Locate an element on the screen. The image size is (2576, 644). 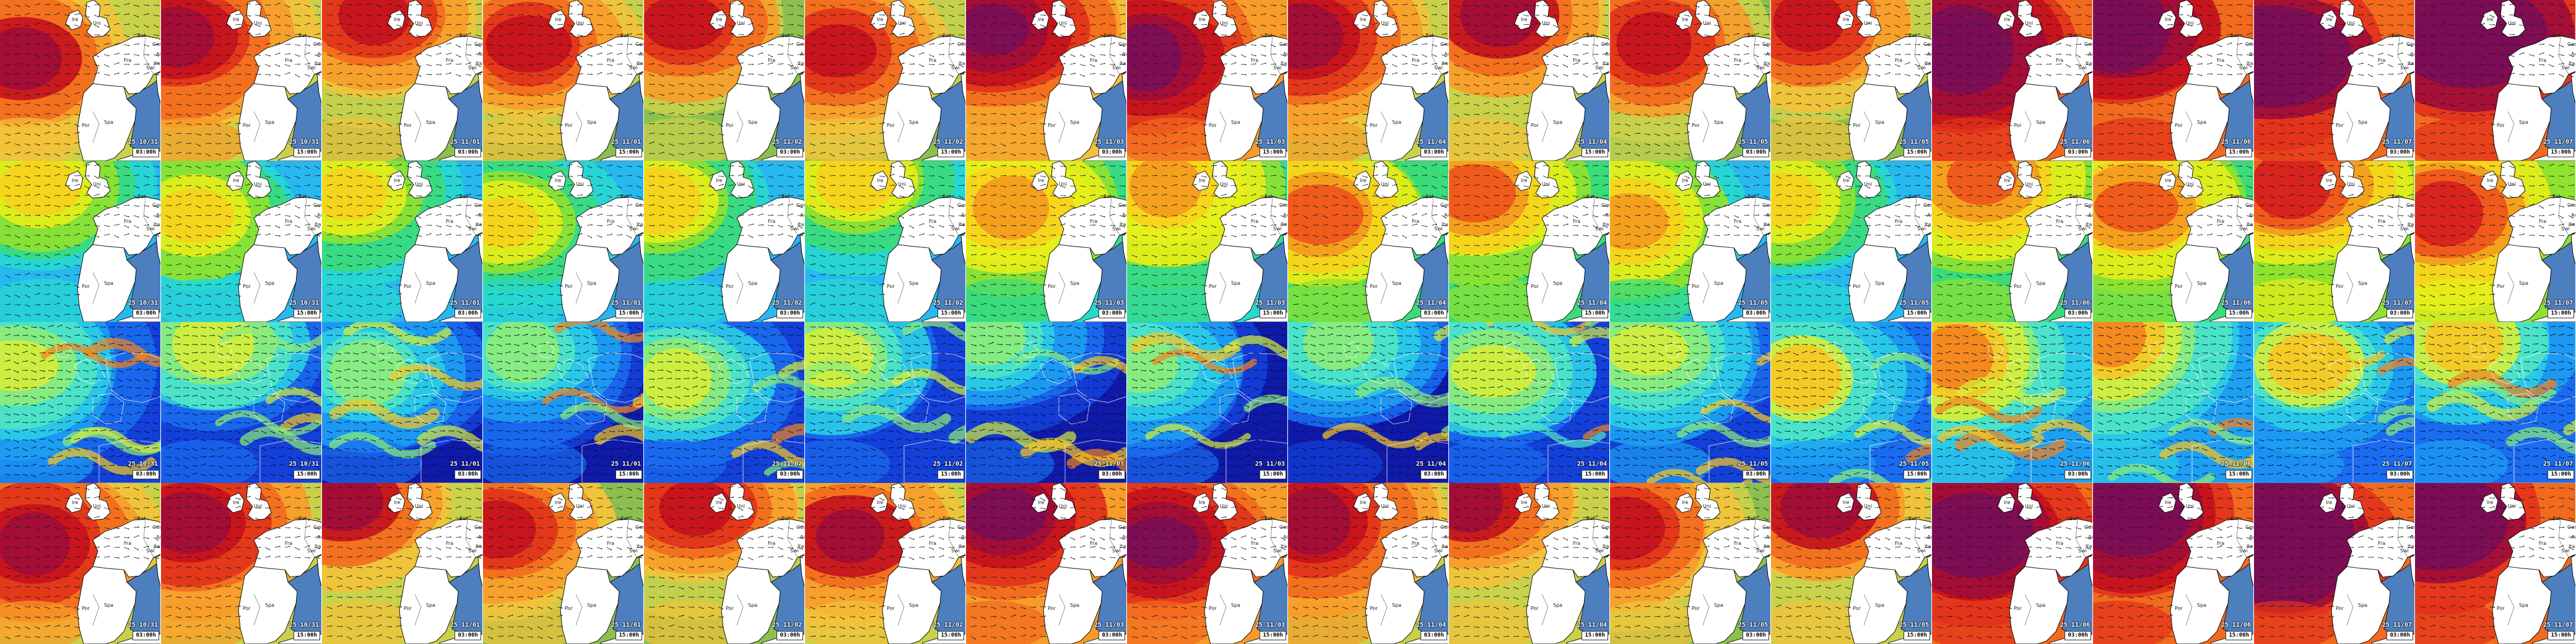
forecast-panel: 25 11/07 03:00h is located at coordinates (2334, 402).